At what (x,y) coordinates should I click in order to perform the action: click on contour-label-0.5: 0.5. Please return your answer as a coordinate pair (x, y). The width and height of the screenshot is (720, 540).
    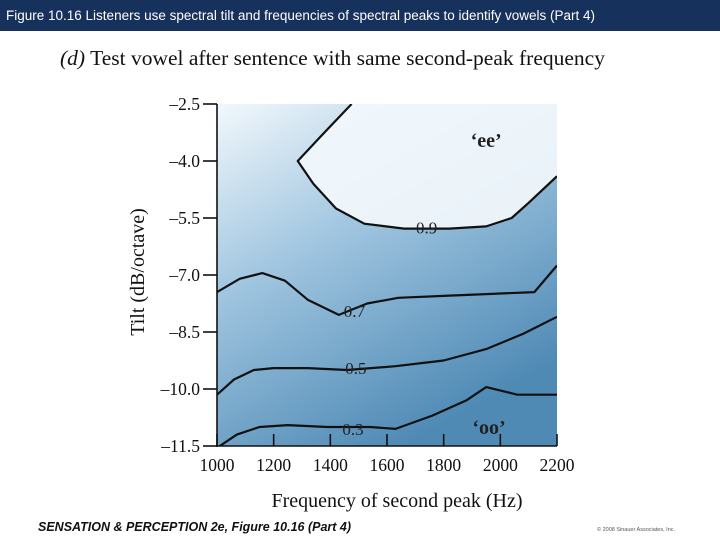
    Looking at the image, I should click on (355, 368).